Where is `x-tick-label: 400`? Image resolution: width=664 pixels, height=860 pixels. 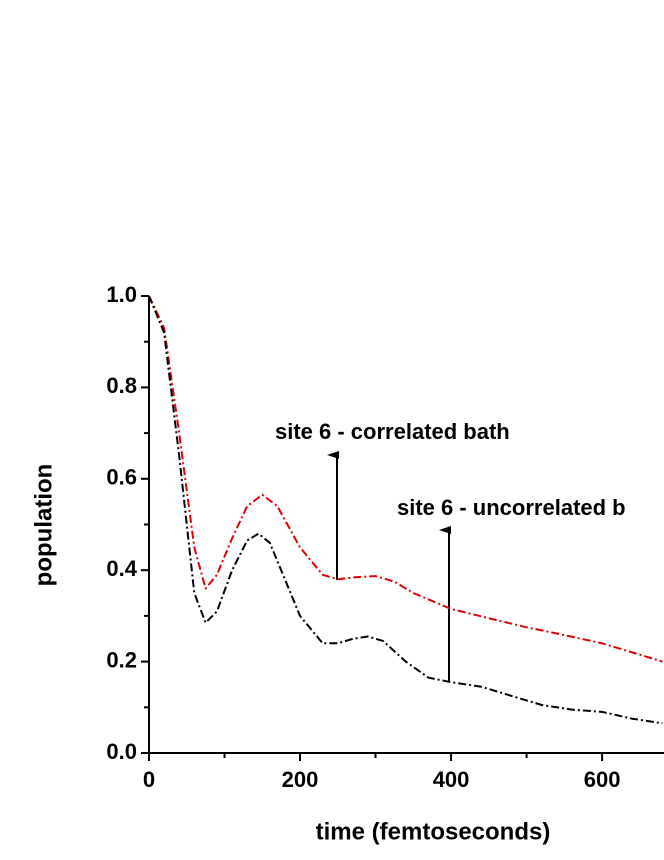
x-tick-label: 400 is located at coordinates (451, 779).